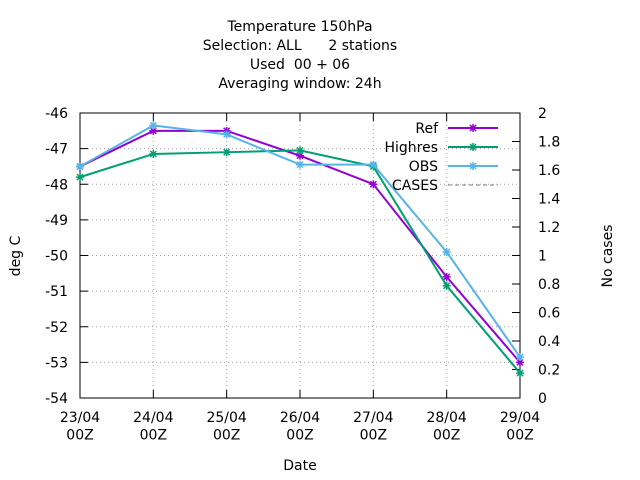  What do you see at coordinates (80, 427) in the screenshot?
I see `x-tick-label: 23/04 00Z` at bounding box center [80, 427].